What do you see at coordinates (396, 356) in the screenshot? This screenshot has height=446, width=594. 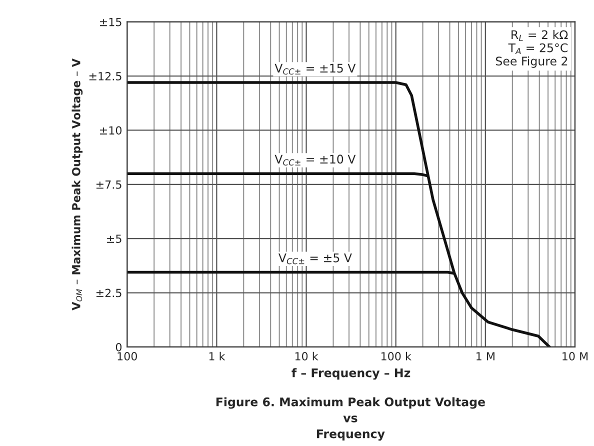 I see `x-tick-label: 100 k` at bounding box center [396, 356].